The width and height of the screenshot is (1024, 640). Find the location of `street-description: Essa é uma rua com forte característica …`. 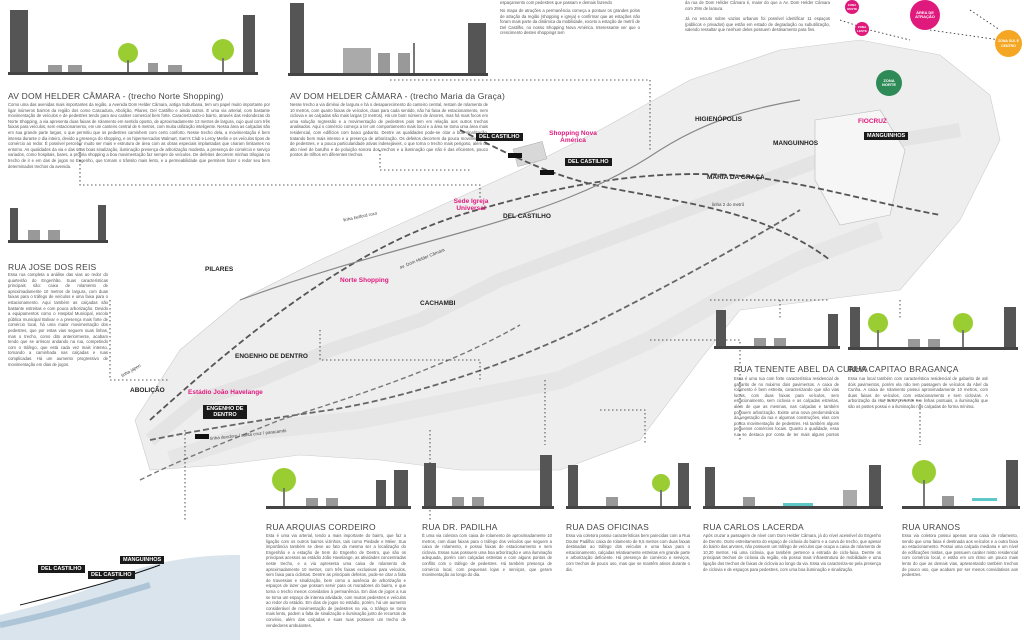

street-description: Essa é uma rua com forte característica … is located at coordinates (786, 407).